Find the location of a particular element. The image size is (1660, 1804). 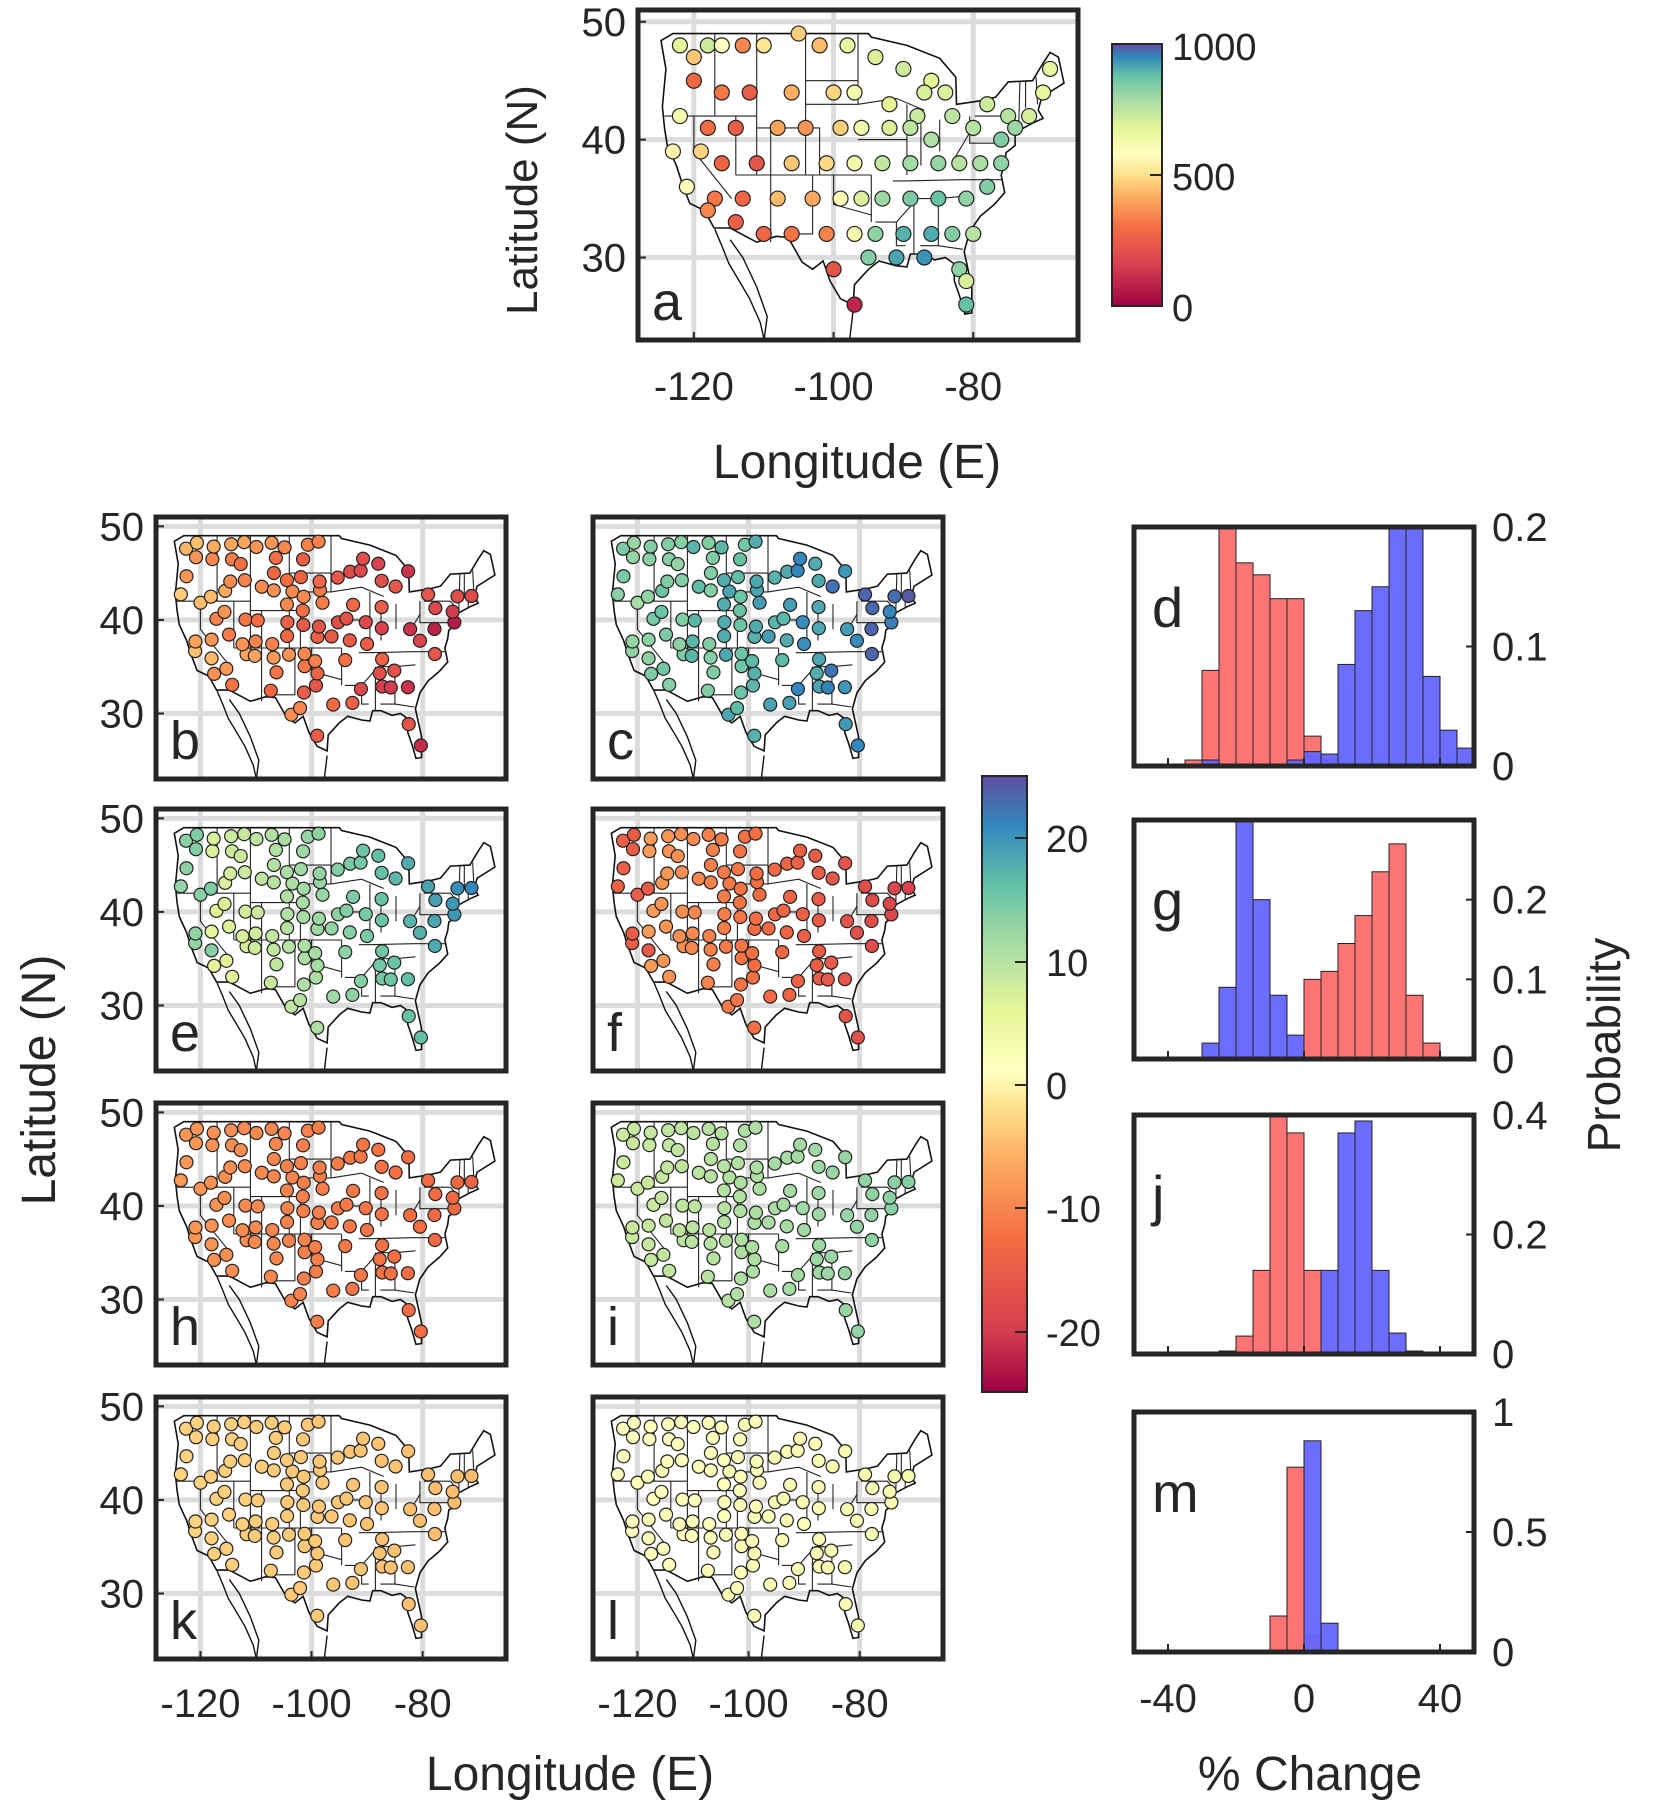

map-a-state-border is located at coordinates (950, 247).